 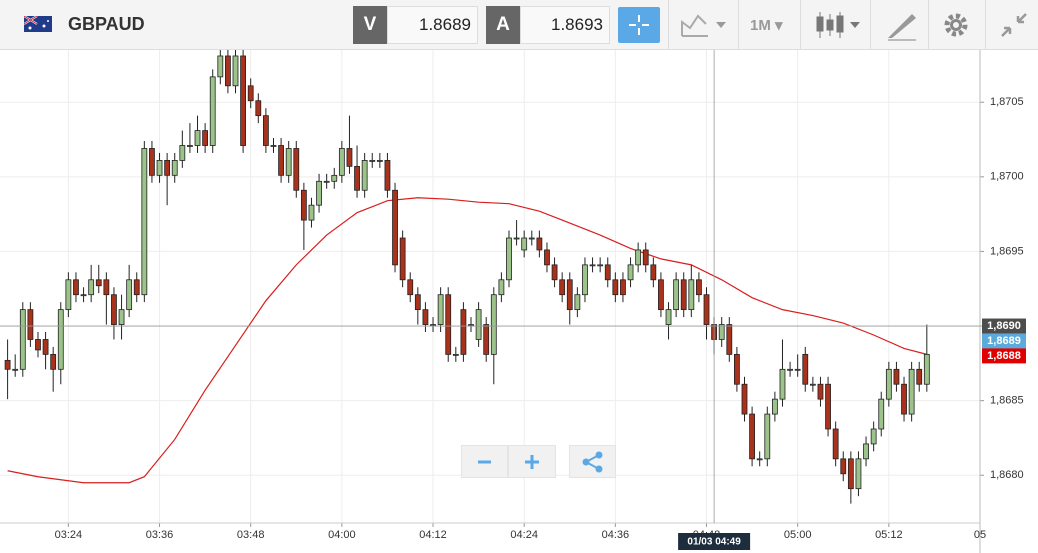 I want to click on fullscreen-button, so click(x=1014, y=25).